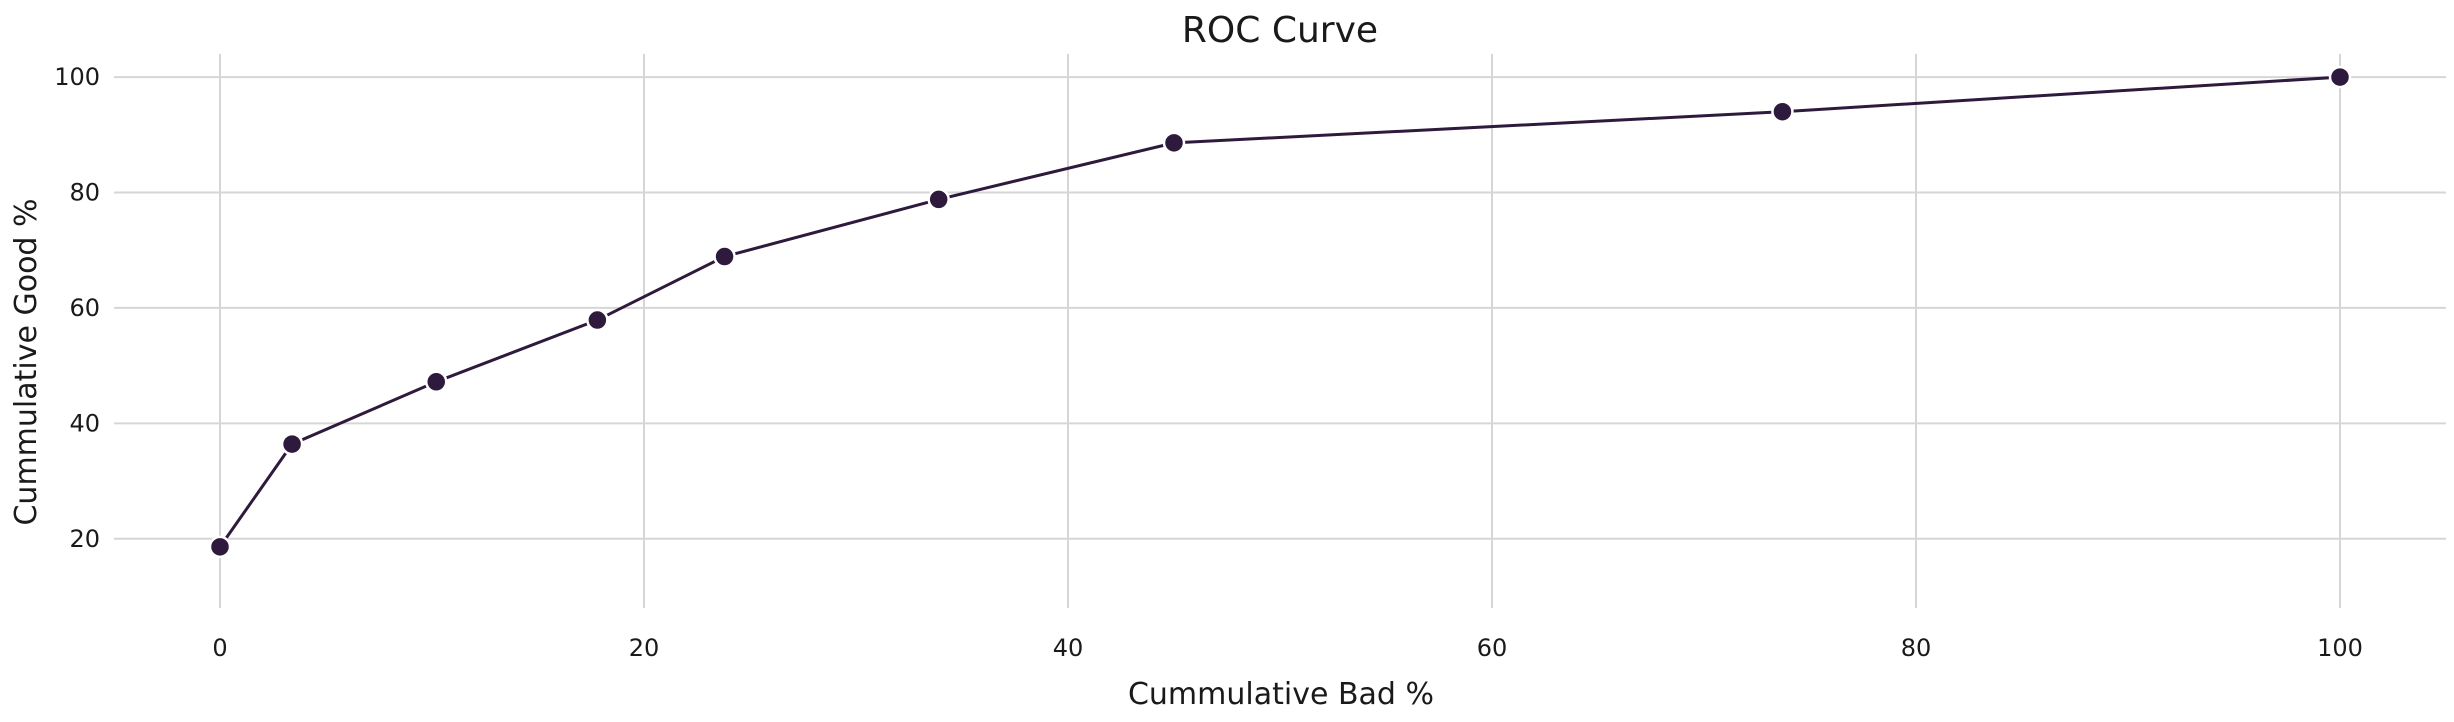 This screenshot has height=722, width=2454. Describe the element at coordinates (219, 648) in the screenshot. I see `x-tick-label: 0` at that location.